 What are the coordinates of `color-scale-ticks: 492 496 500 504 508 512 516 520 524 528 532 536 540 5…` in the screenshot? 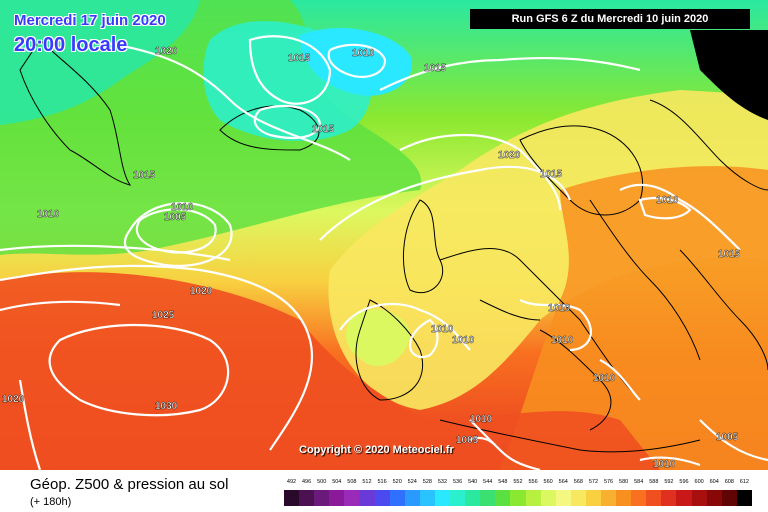 It's located at (518, 484).